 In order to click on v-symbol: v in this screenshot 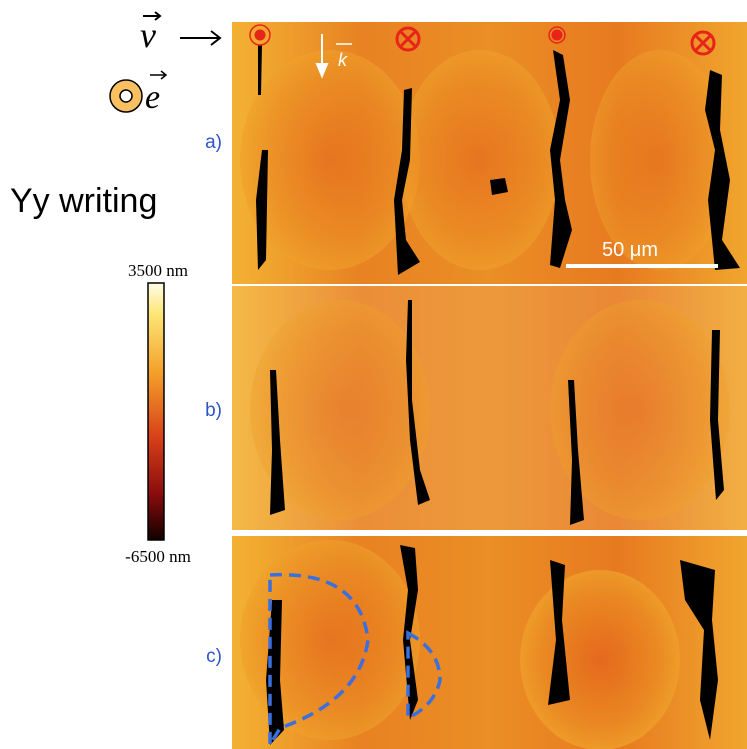, I will do `click(148, 35)`.